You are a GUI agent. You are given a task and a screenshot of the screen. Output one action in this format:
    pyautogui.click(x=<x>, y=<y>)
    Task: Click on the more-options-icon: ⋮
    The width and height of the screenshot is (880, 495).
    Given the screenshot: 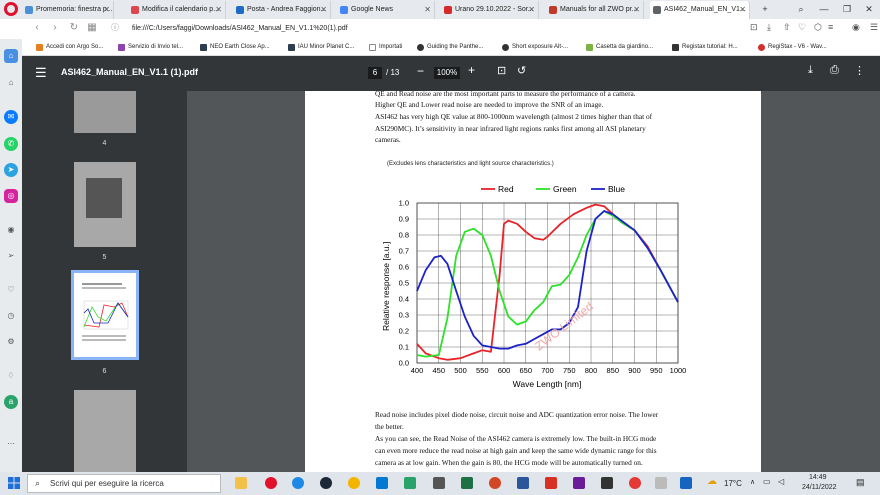 What is the action you would take?
    pyautogui.click(x=859, y=71)
    